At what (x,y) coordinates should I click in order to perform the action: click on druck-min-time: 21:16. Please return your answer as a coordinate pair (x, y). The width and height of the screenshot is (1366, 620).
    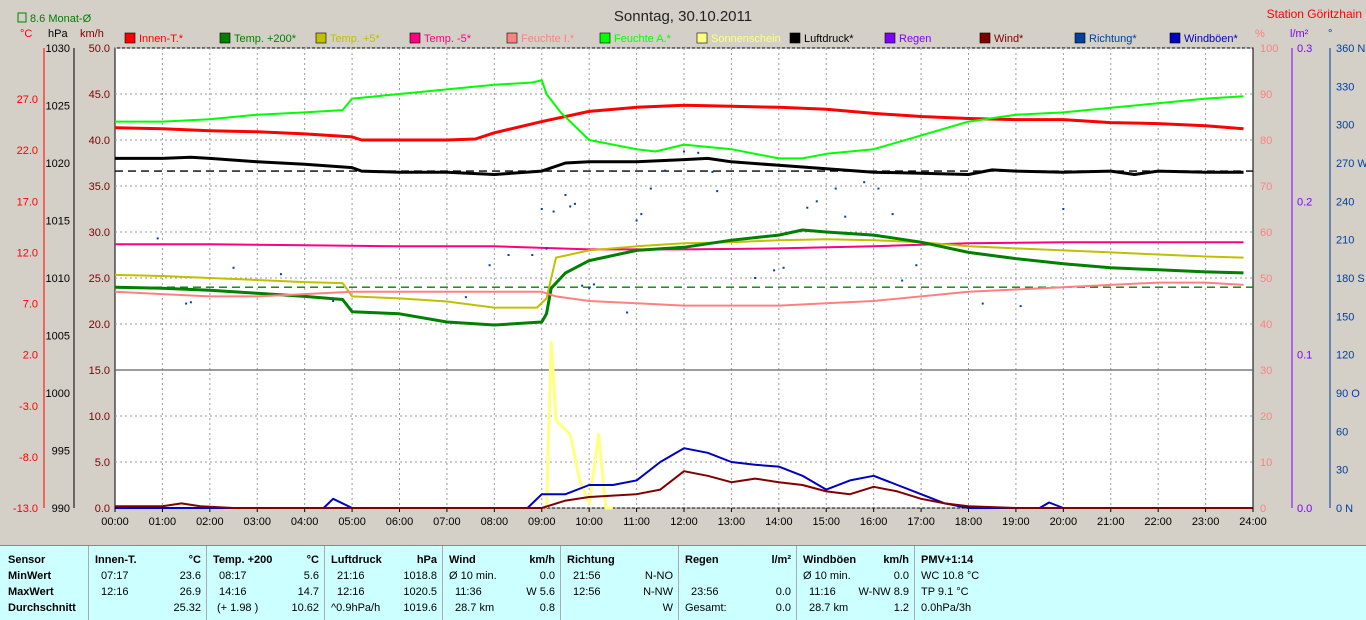
    Looking at the image, I should click on (351, 576).